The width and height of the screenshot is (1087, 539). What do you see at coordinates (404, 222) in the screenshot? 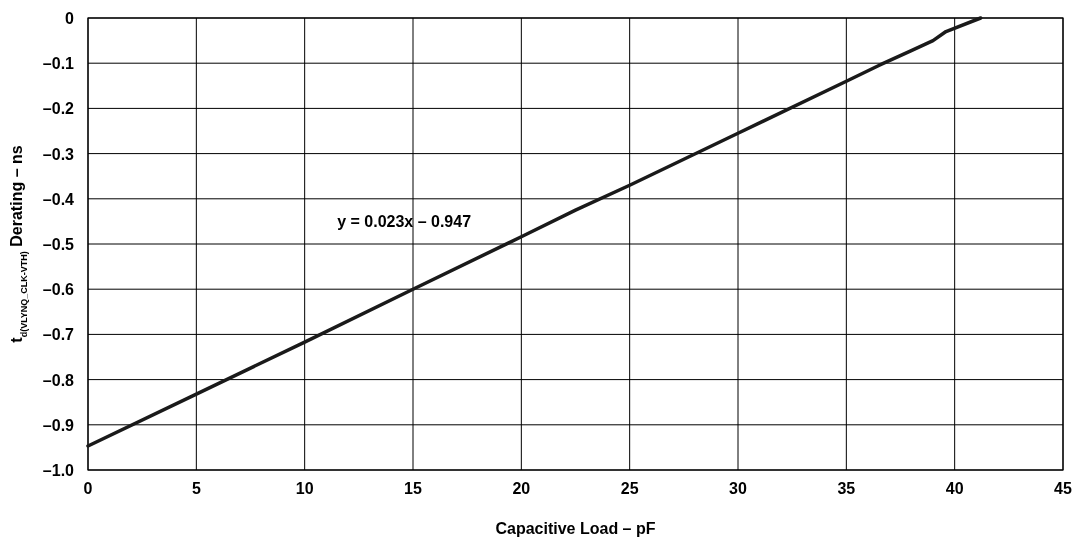
I see `annotation: y = 0.023x – 0.947` at bounding box center [404, 222].